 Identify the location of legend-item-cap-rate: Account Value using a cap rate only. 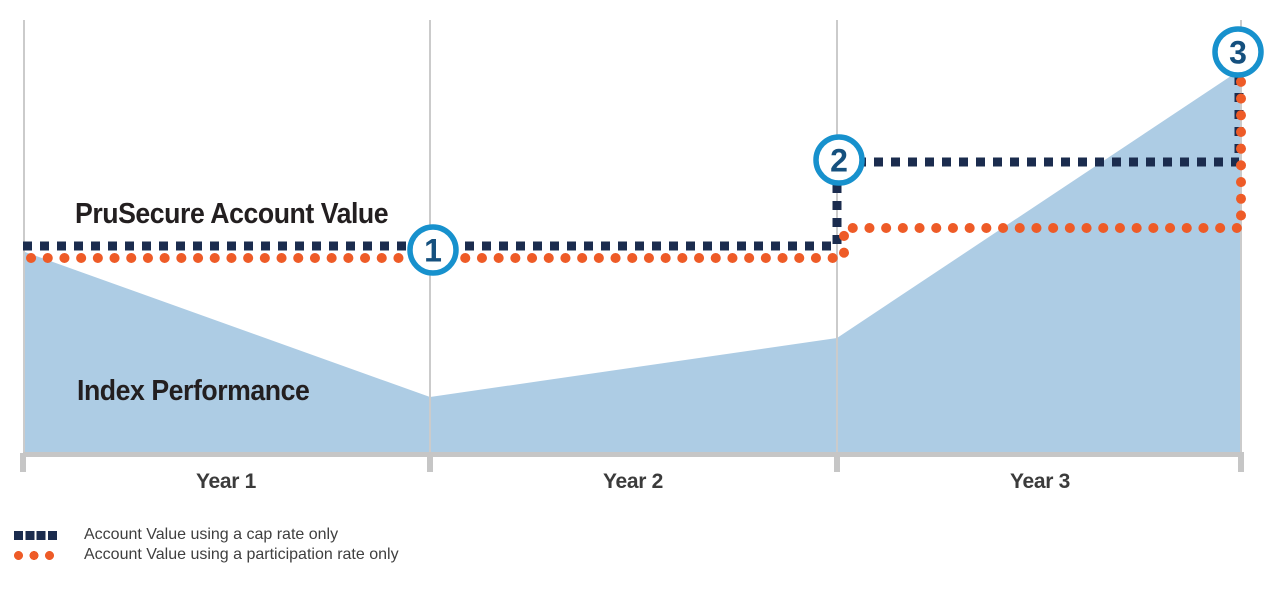
(206, 535).